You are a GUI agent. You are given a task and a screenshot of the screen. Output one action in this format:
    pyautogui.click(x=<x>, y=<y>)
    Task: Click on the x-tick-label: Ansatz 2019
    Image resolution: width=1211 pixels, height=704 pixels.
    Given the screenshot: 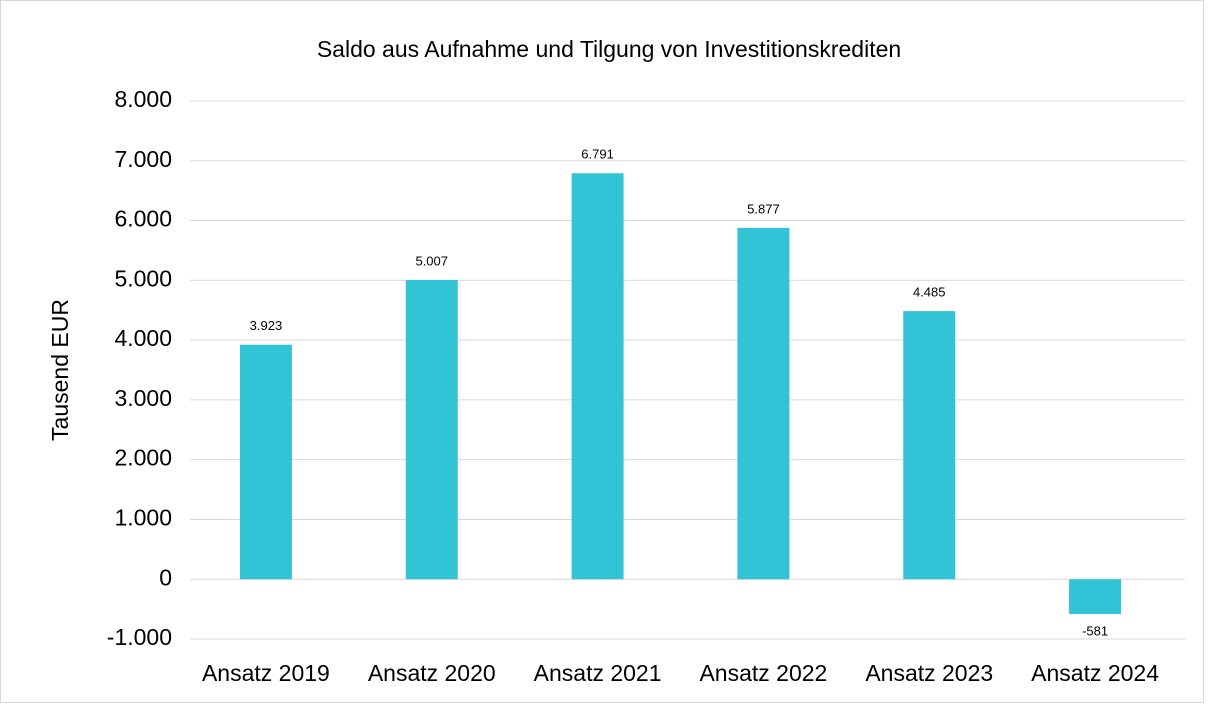 What is the action you would take?
    pyautogui.click(x=266, y=673)
    